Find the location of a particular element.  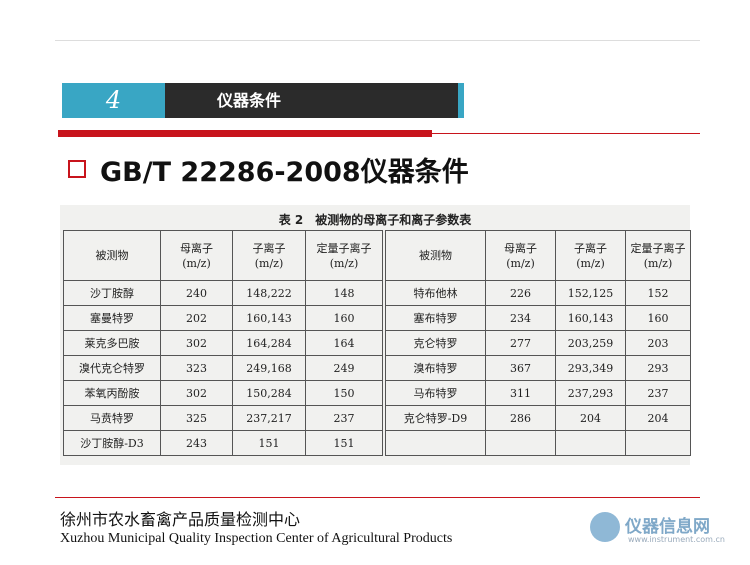

cell-text: 母离子 is located at coordinates (196, 248).